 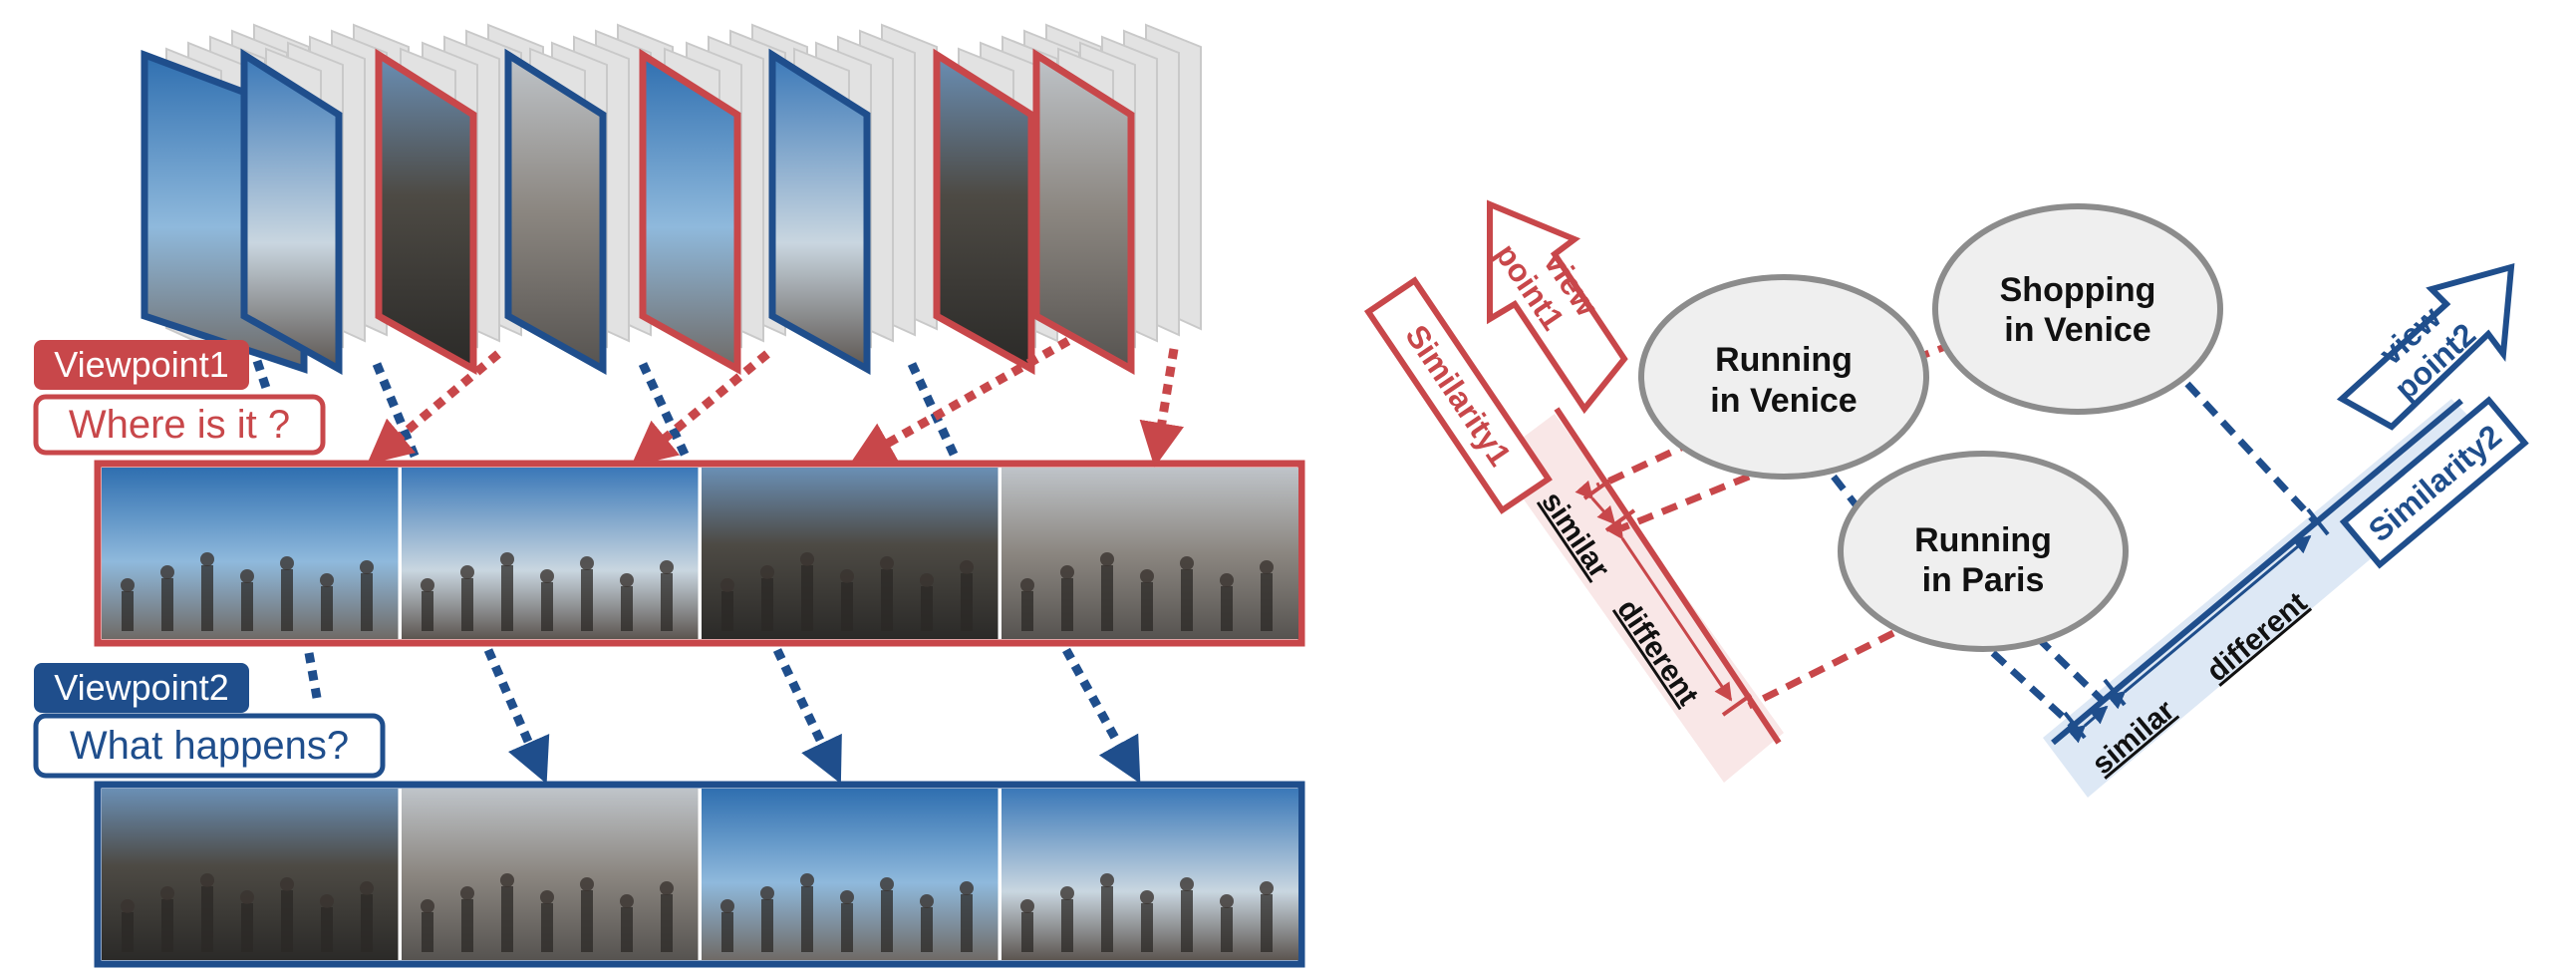 I want to click on photo-basilica-square, so click(x=852, y=553).